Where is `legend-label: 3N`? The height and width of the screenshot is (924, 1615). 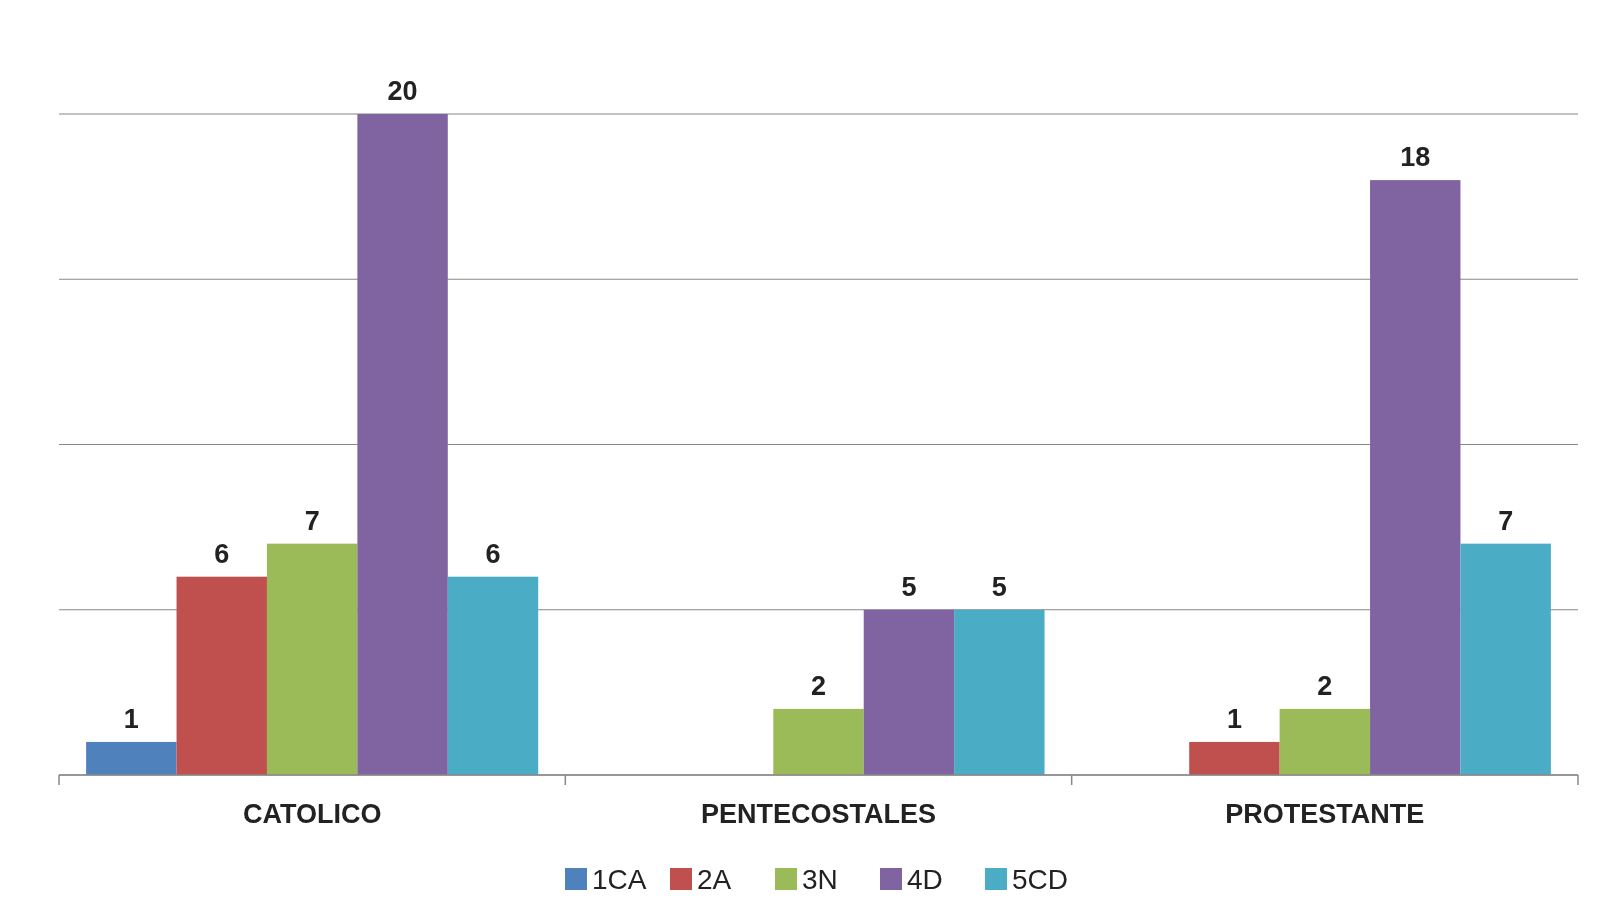
legend-label: 3N is located at coordinates (820, 879).